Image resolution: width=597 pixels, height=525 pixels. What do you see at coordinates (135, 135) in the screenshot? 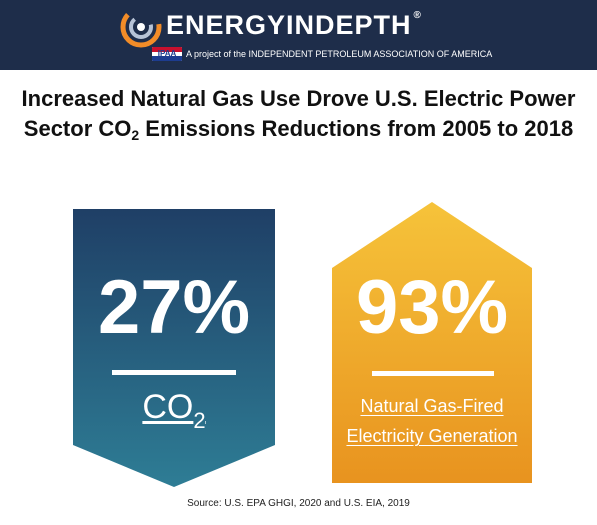
I see `title-subscript: 2` at bounding box center [135, 135].